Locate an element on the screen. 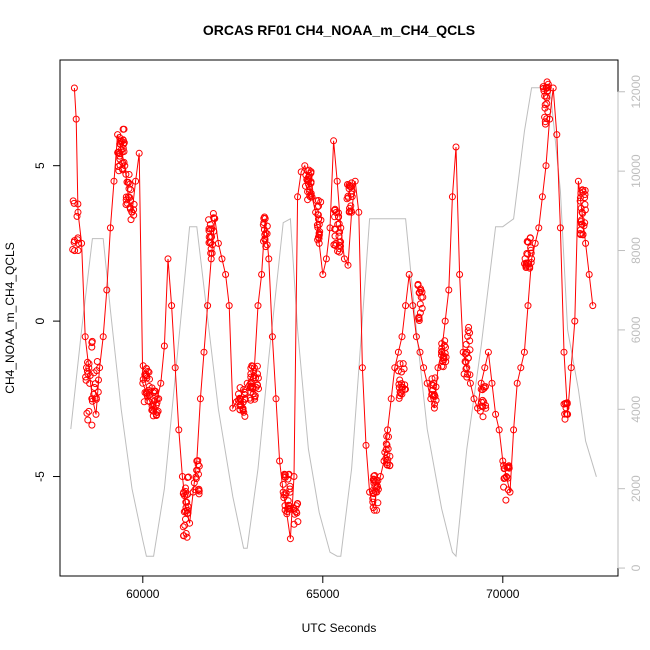 The height and width of the screenshot is (650, 650). y2-tick-label: 10000 is located at coordinates (636, 171).